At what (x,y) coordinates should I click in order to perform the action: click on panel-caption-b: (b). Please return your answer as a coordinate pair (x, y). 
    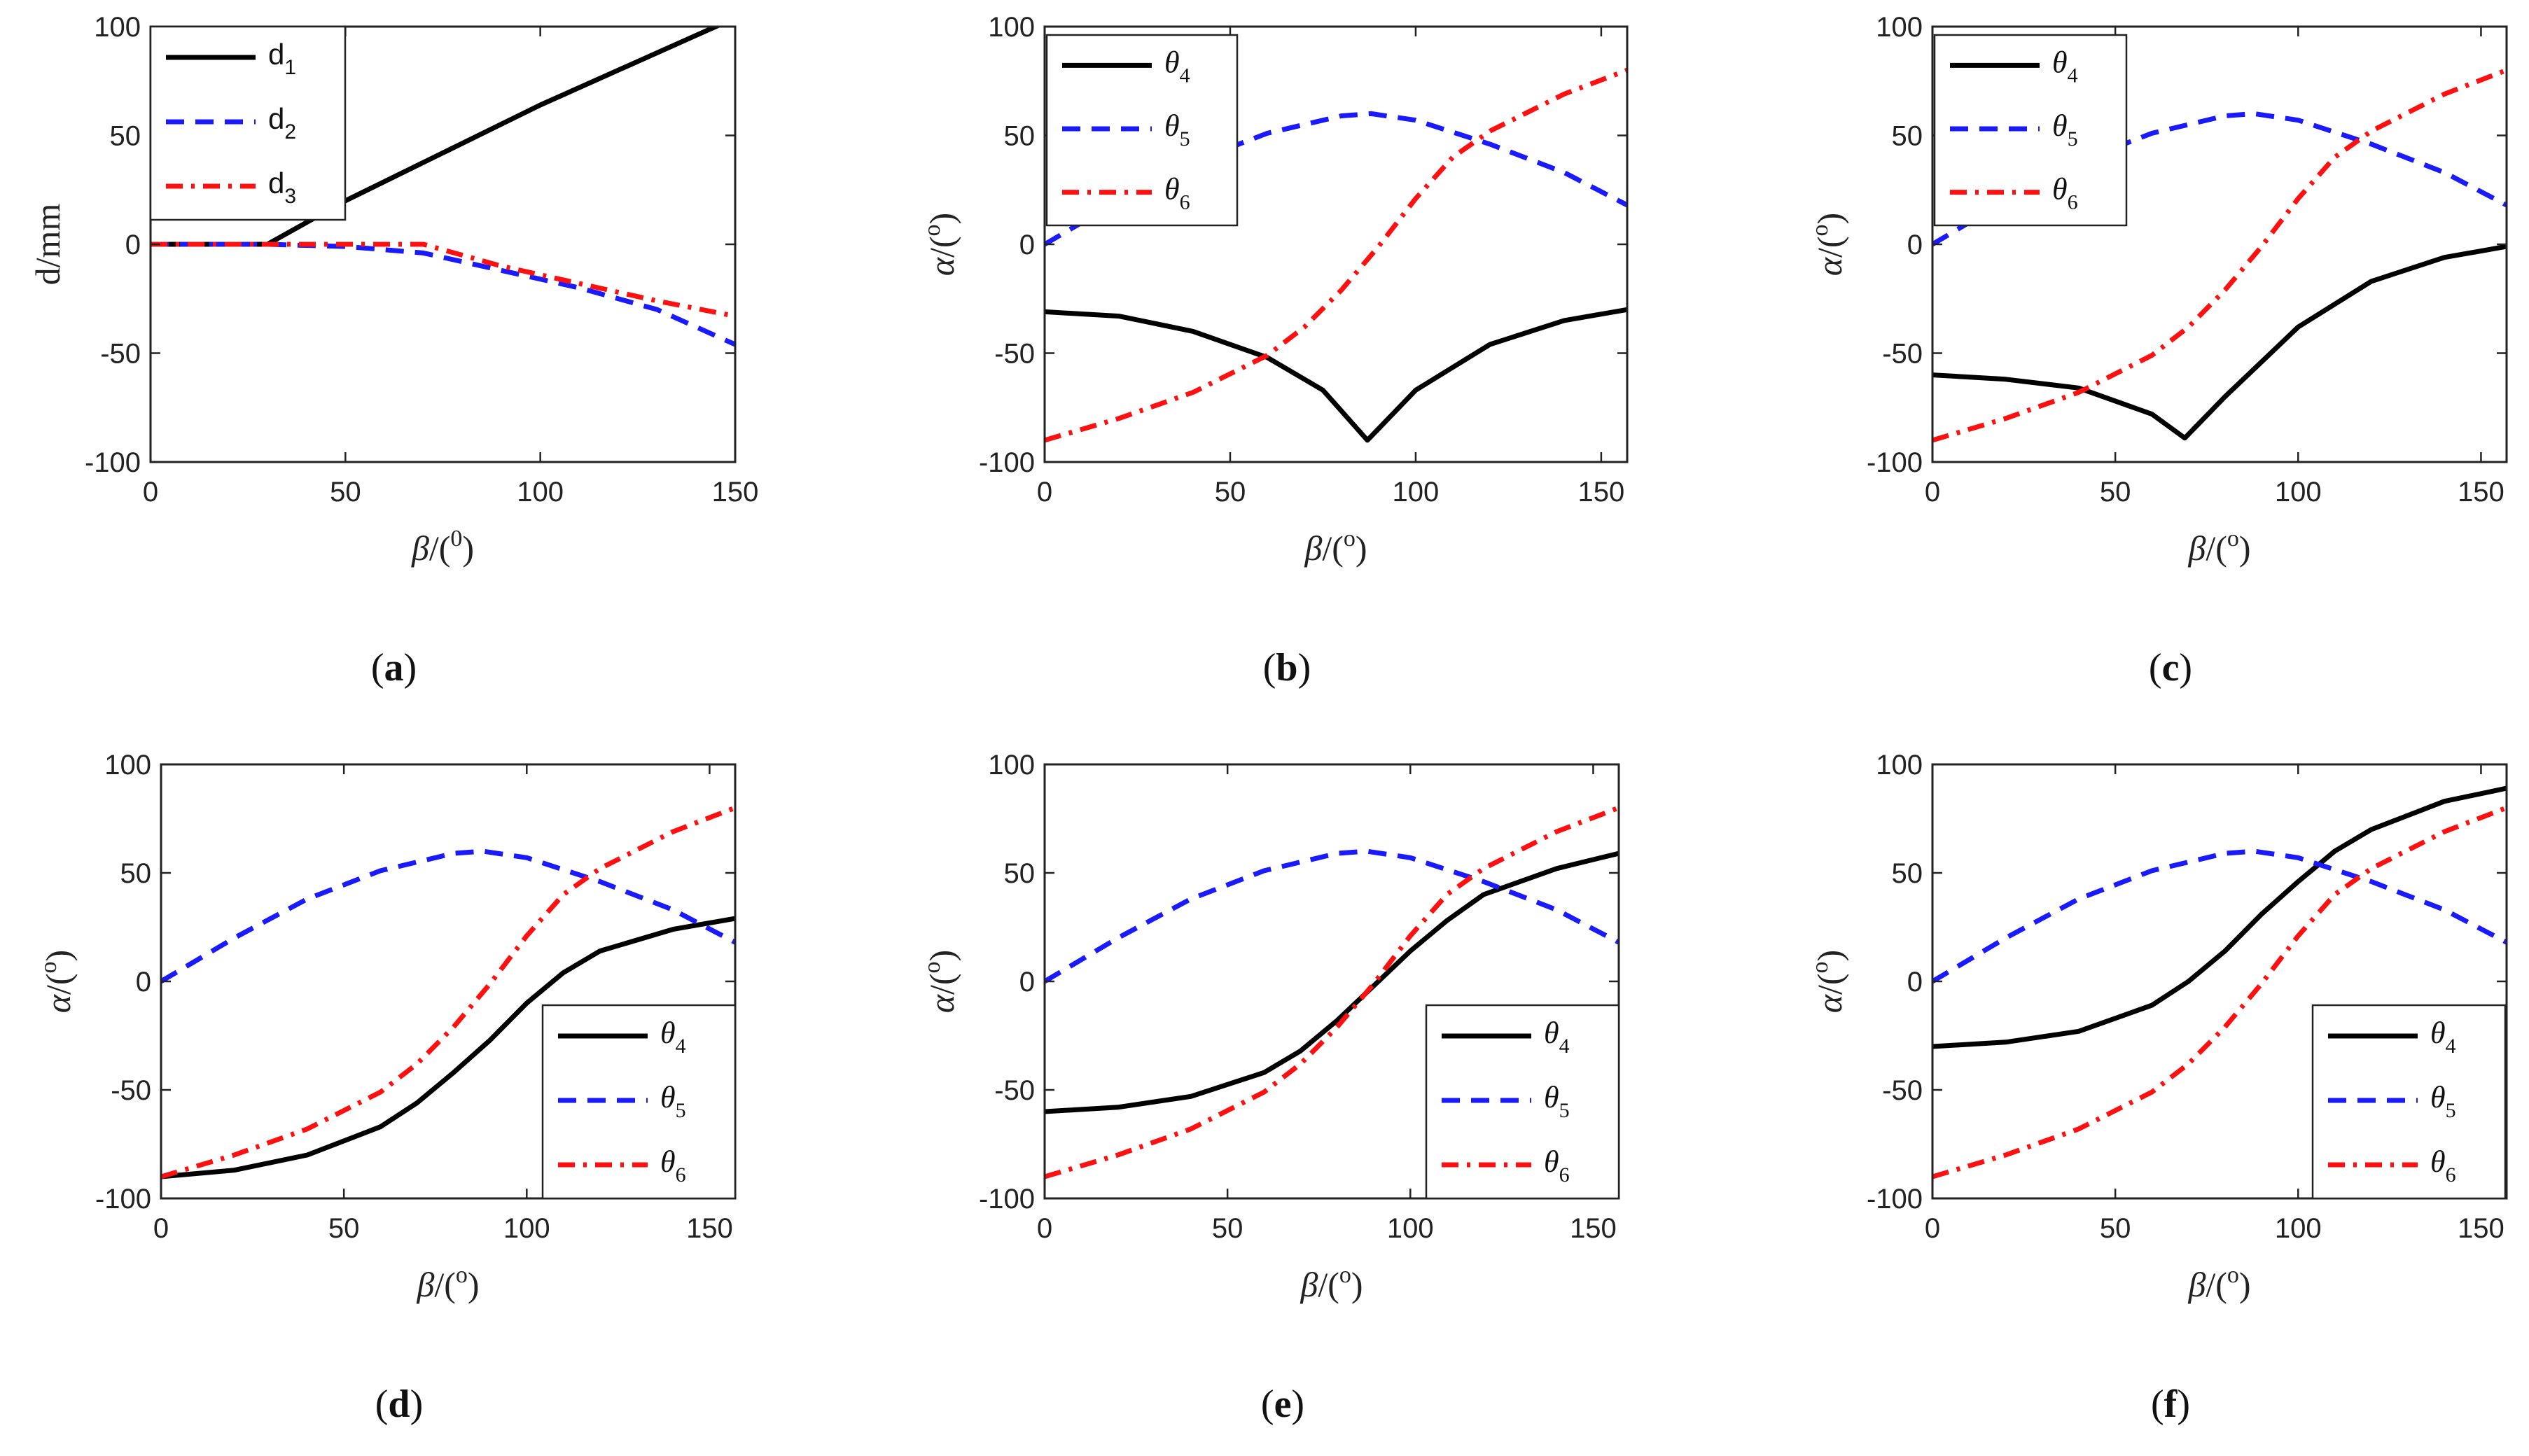
    Looking at the image, I should click on (1287, 668).